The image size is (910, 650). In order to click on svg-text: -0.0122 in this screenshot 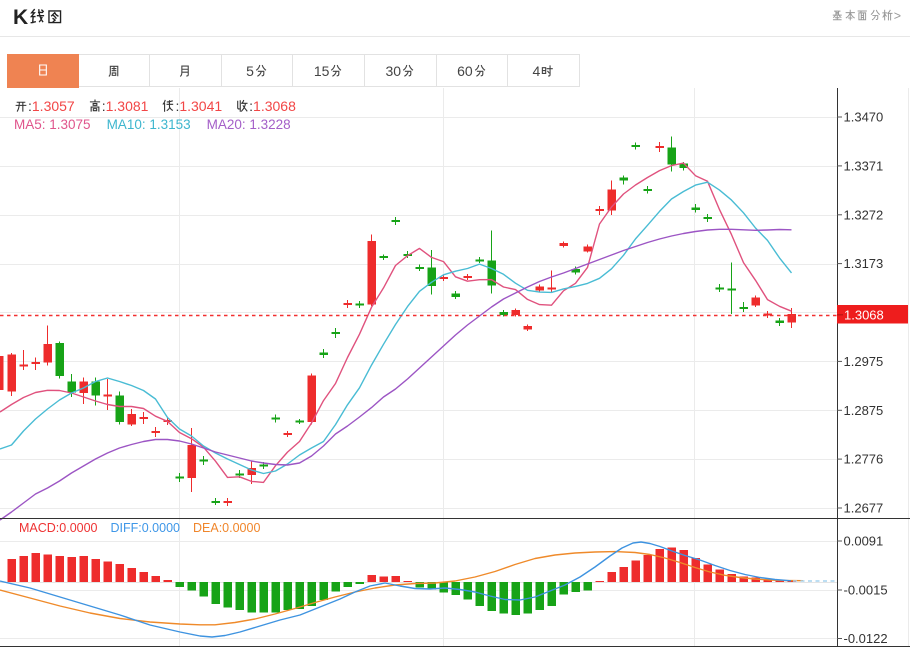, I will do `click(866, 638)`.